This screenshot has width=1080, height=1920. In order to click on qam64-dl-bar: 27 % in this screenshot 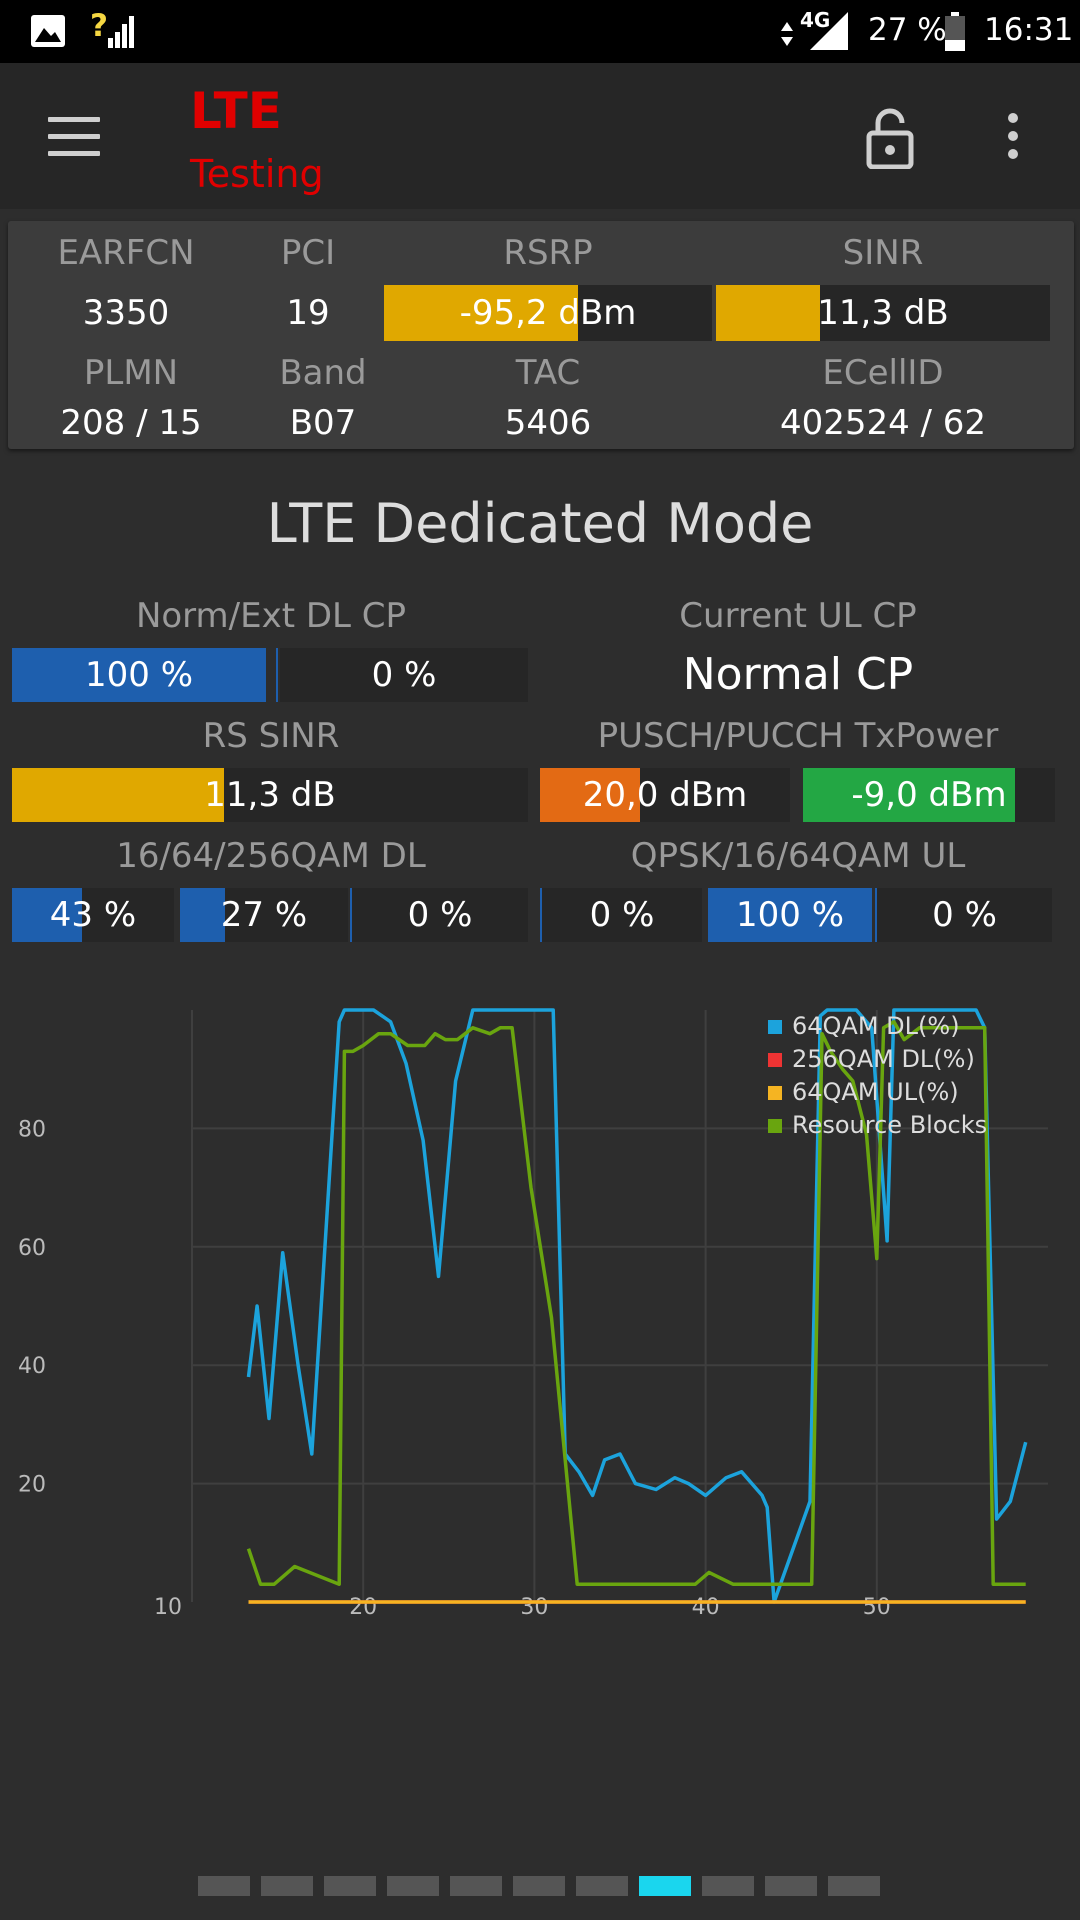, I will do `click(264, 915)`.